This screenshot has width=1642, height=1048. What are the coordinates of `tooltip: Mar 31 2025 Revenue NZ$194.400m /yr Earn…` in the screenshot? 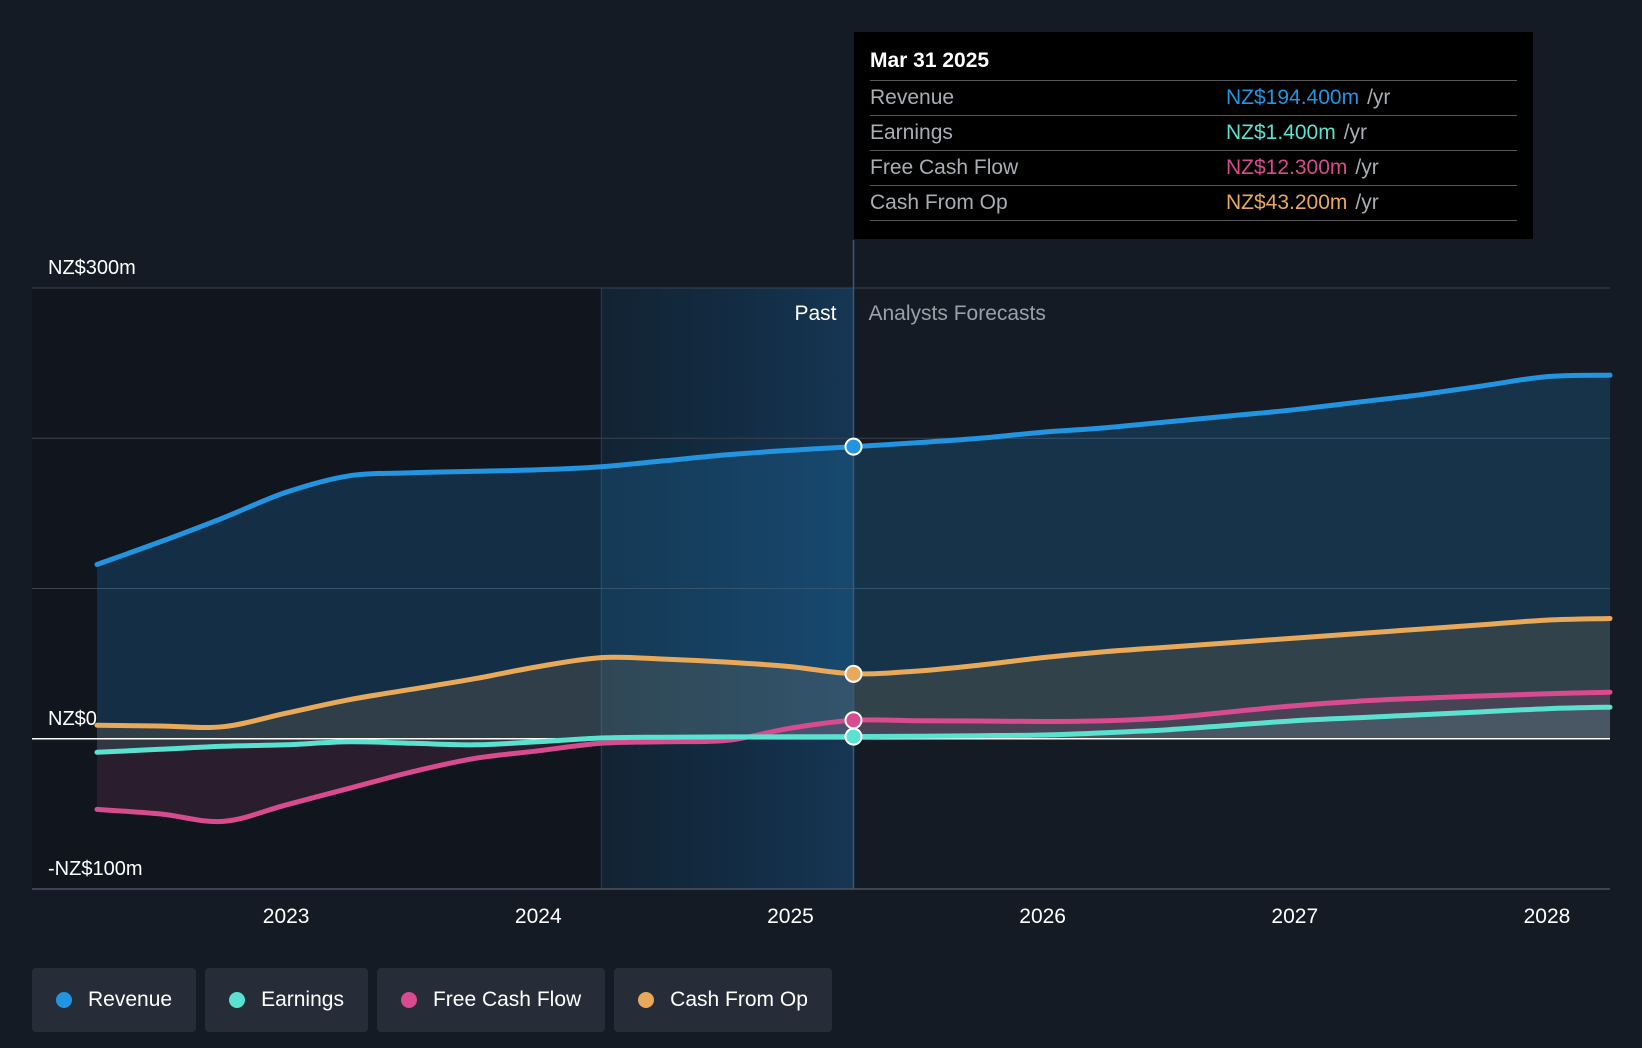 It's located at (1193, 135).